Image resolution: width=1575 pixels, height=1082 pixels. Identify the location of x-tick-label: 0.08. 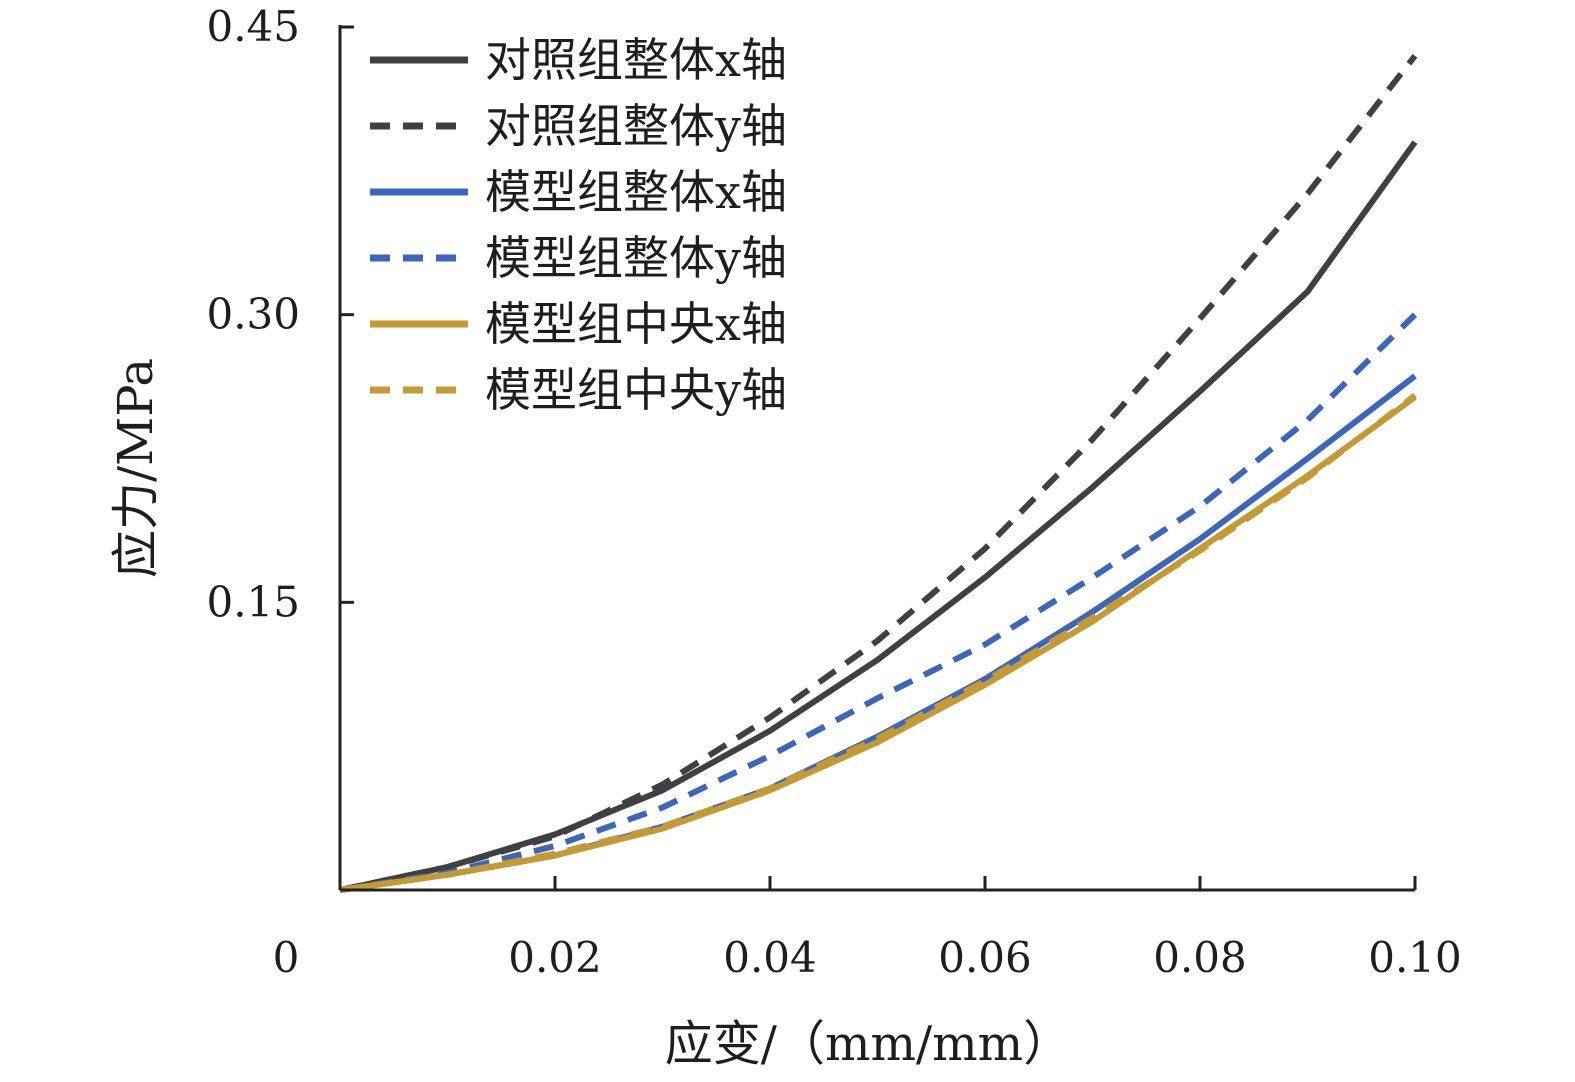
(1200, 957).